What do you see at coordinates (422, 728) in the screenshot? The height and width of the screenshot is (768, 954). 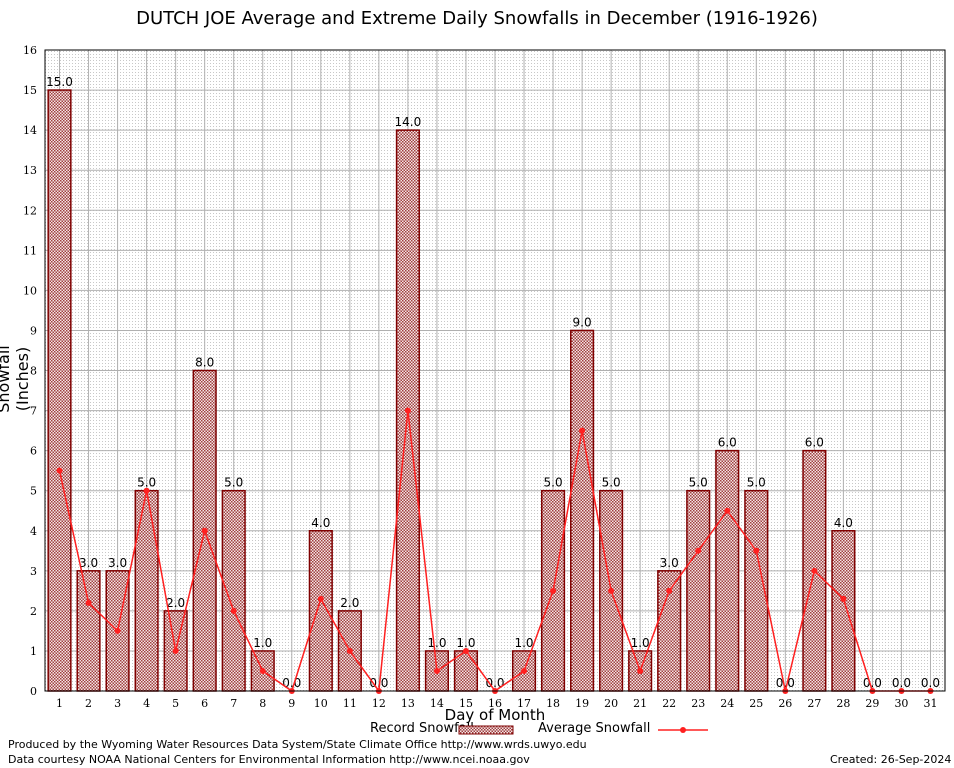 I see `legend-record-label: Record Snowfall` at bounding box center [422, 728].